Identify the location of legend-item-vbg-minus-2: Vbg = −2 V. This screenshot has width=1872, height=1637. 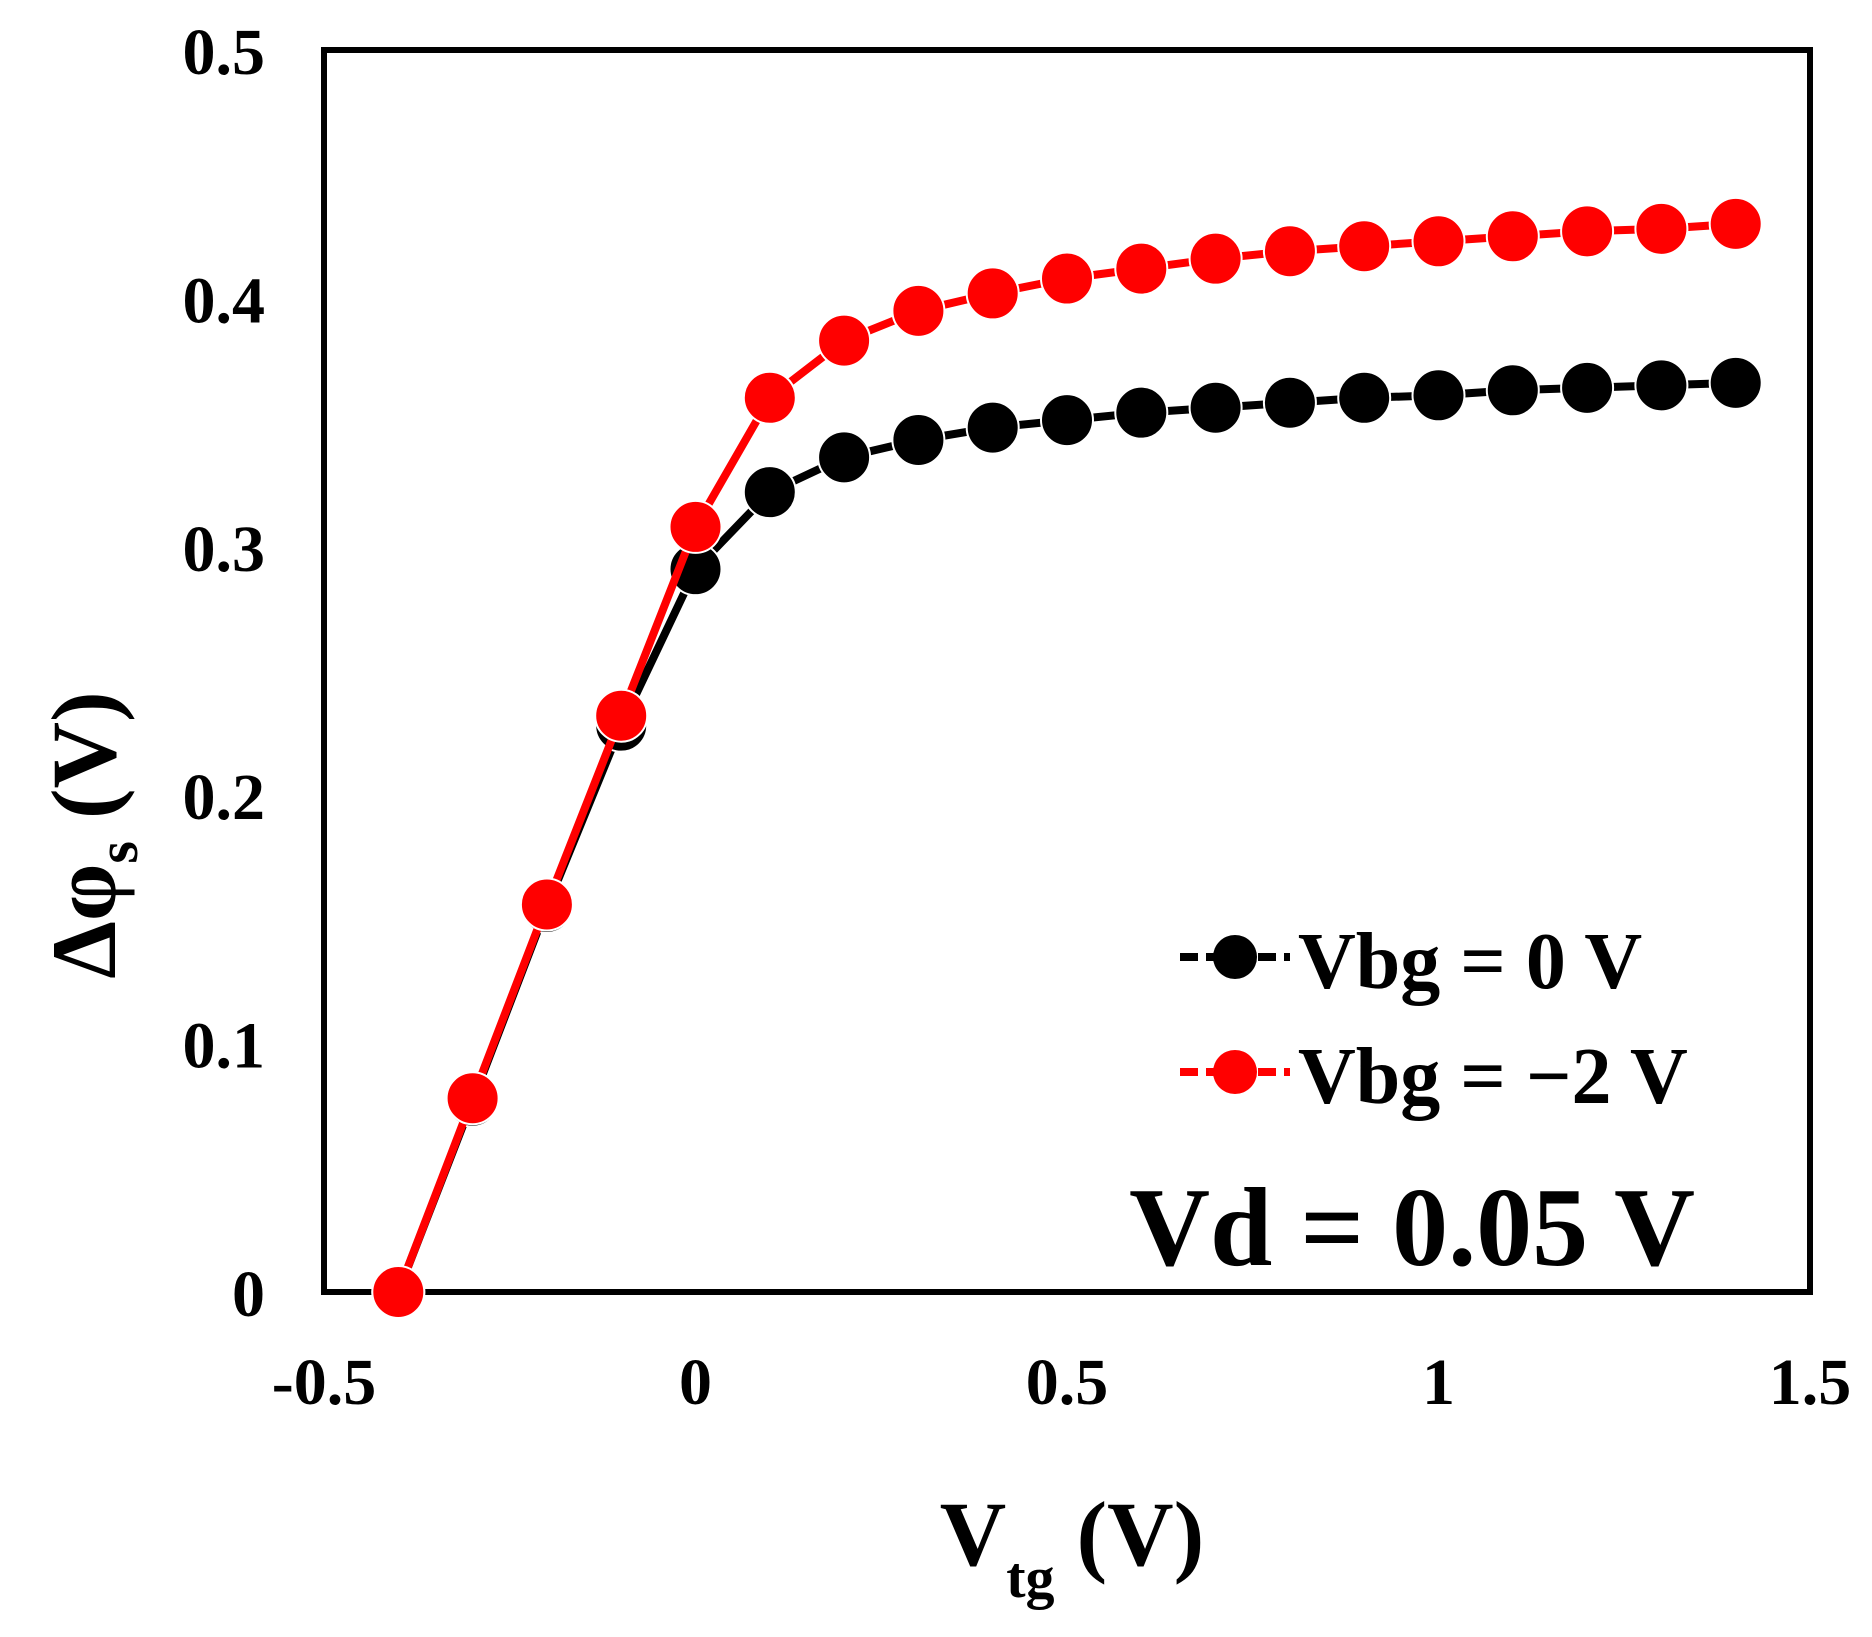
(1434, 1077).